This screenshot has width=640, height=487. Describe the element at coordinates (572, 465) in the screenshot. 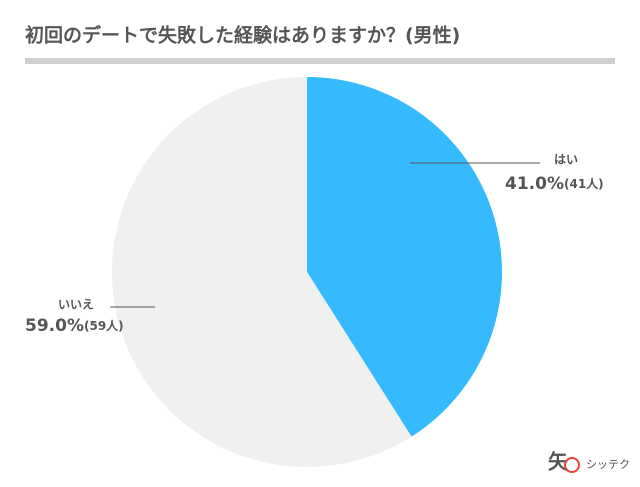

I see `logo-icon` at that location.